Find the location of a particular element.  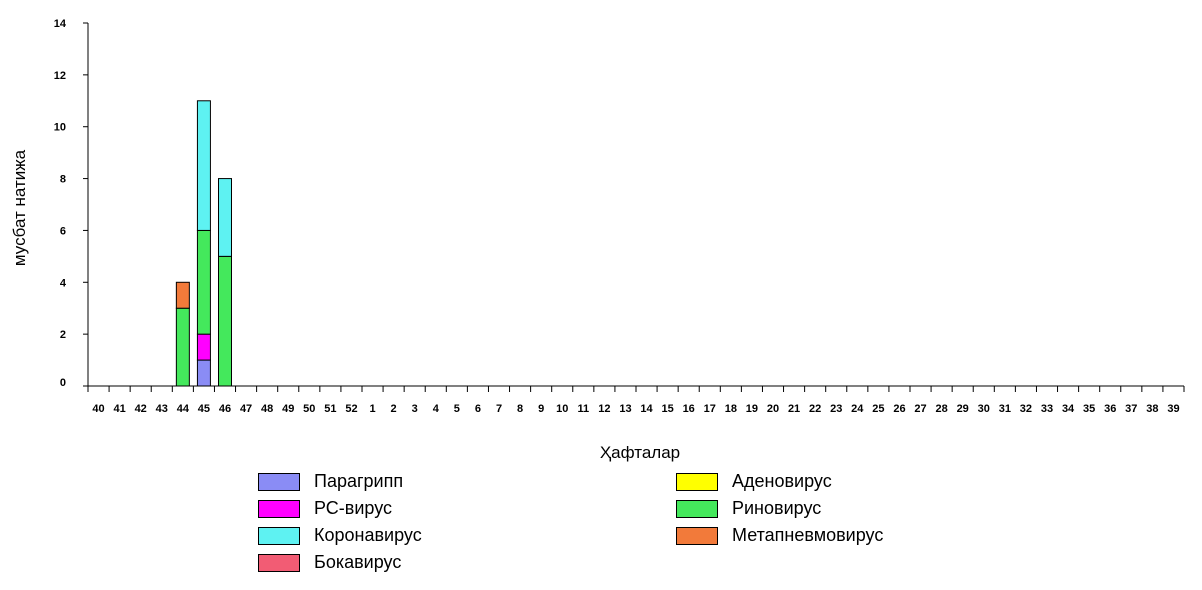

x-tick-label: 33 is located at coordinates (1047, 409).